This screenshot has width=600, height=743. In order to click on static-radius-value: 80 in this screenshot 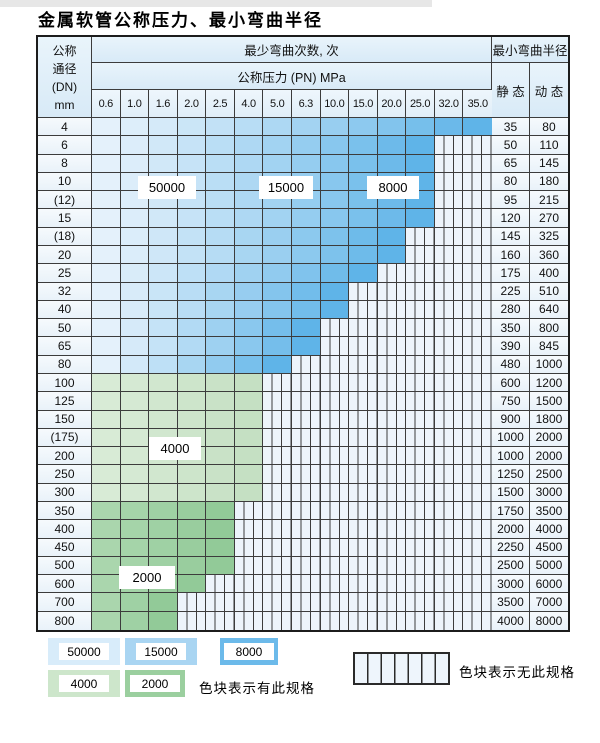, I will do `click(510, 182)`.